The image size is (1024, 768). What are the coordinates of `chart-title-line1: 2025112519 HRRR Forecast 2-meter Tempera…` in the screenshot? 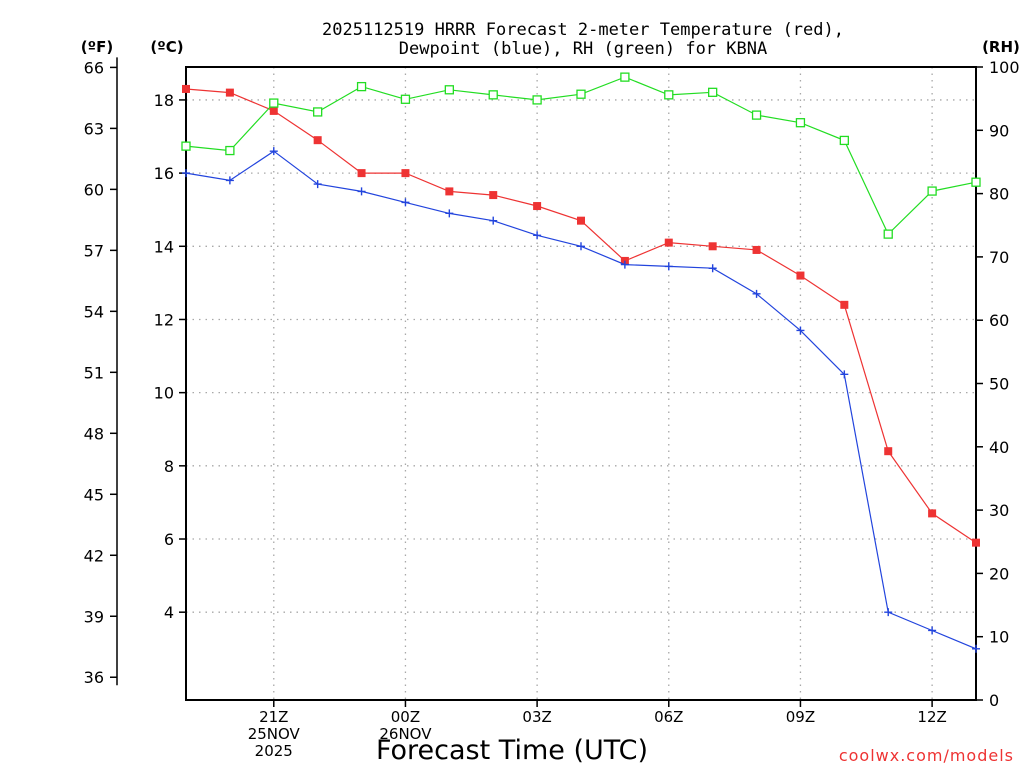 It's located at (583, 30).